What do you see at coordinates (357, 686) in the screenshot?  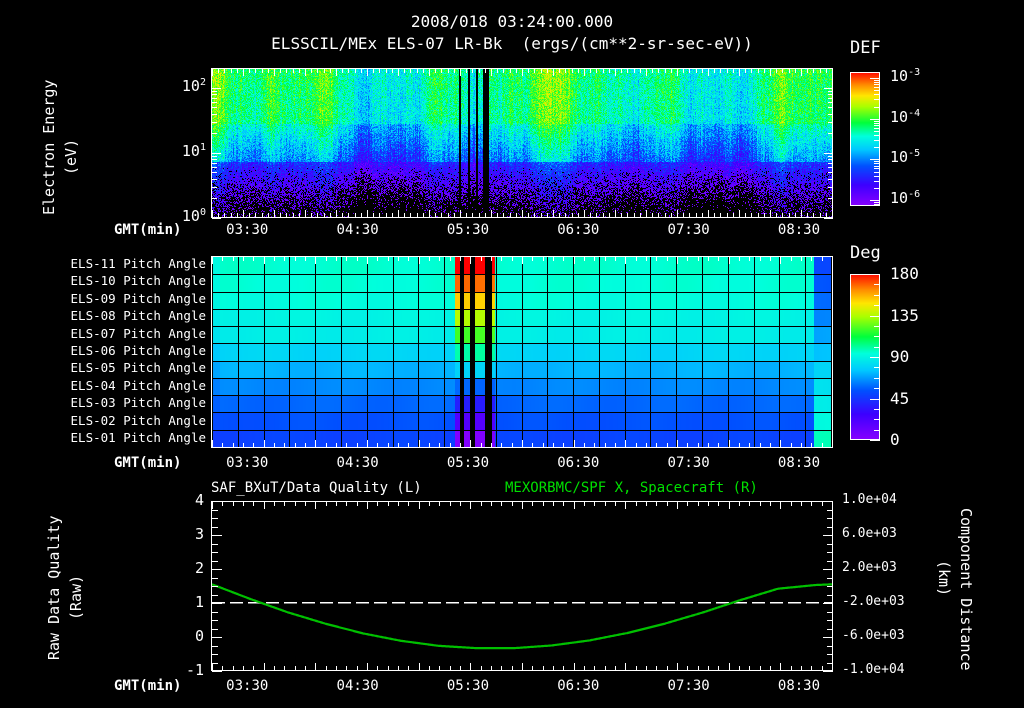 I see `panel3-xtick-label: 04:30` at bounding box center [357, 686].